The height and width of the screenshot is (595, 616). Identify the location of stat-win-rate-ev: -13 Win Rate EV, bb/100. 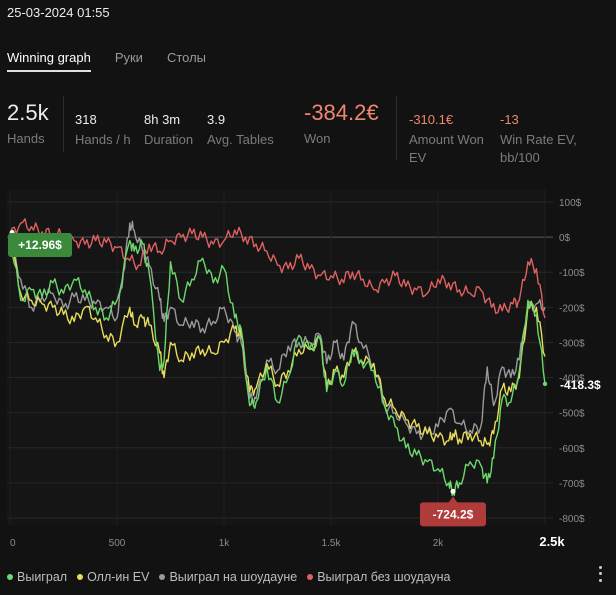
(538, 139).